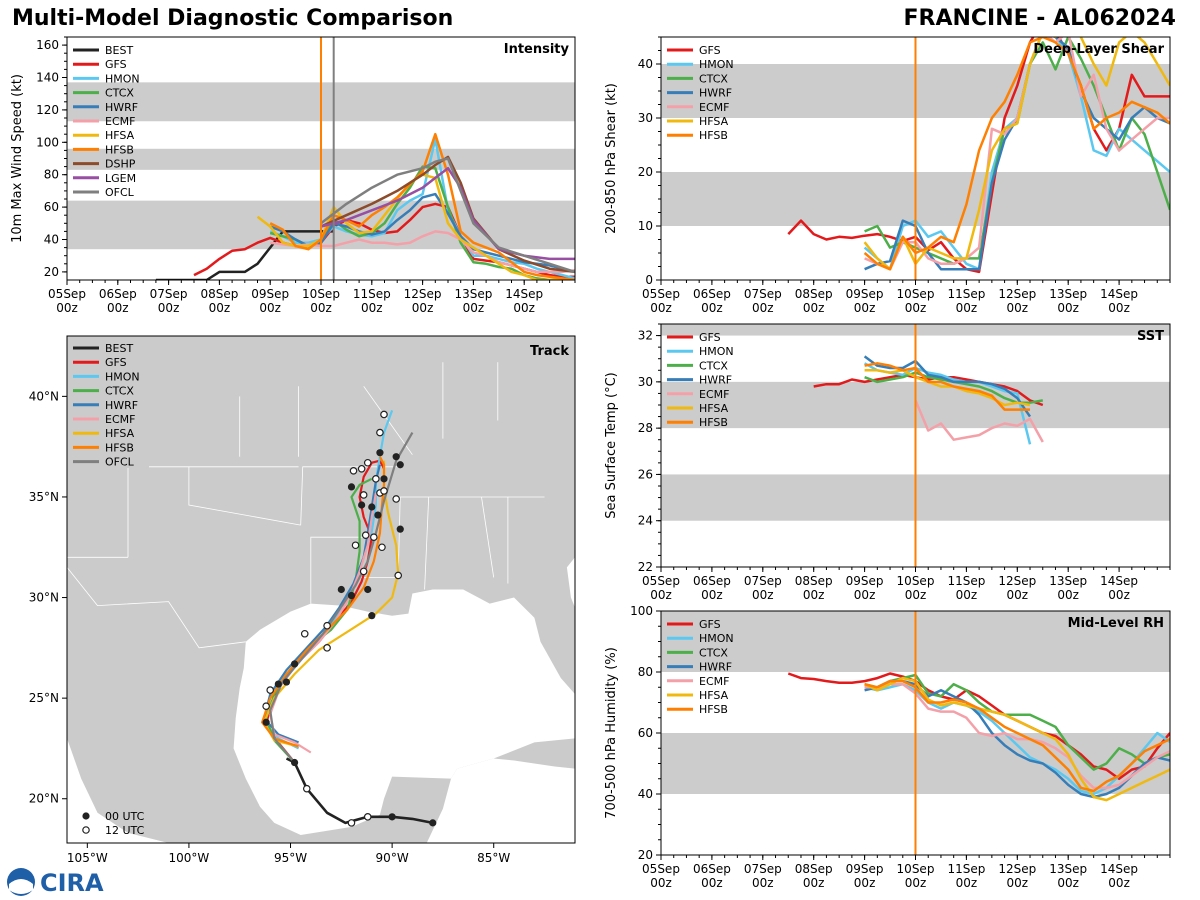 This screenshot has height=900, width=1200. Describe the element at coordinates (814, 869) in the screenshot. I see `rh-xtick-label: 08Sep` at that location.